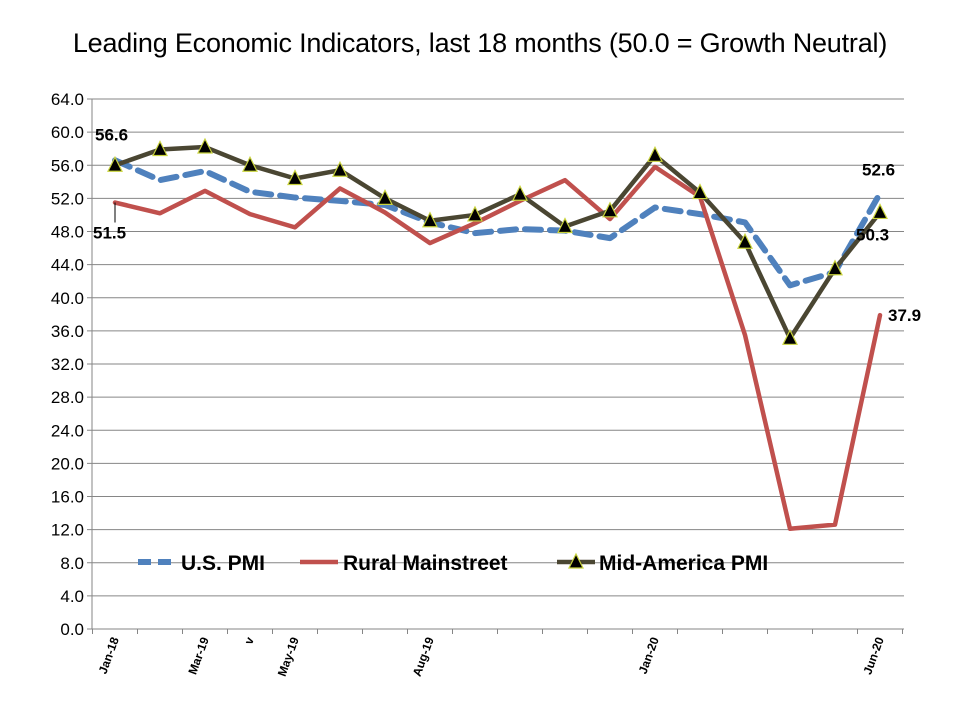 This screenshot has height=720, width=960. I want to click on legend-label: U.S. PMI, so click(223, 563).